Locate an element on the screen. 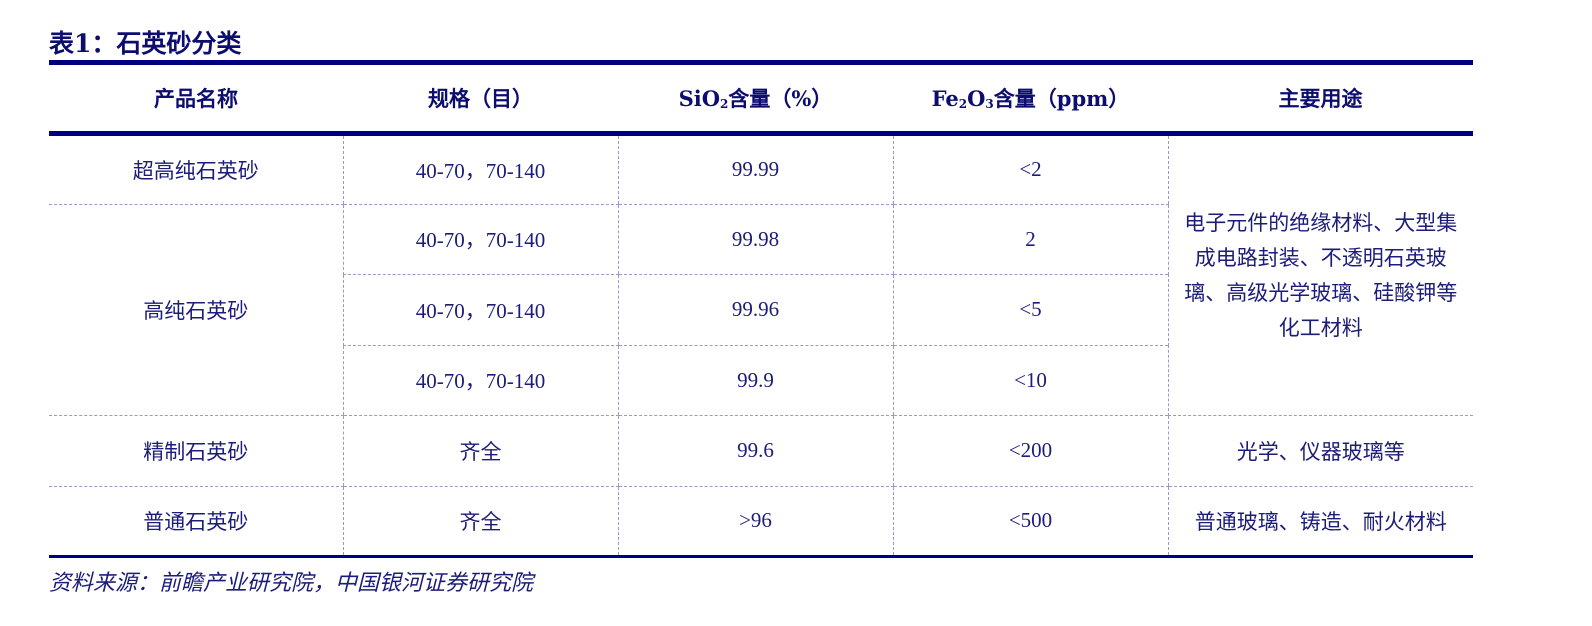 The width and height of the screenshot is (1592, 626). table-row: 40-70，70-140 99.96 <5 is located at coordinates (761, 310).